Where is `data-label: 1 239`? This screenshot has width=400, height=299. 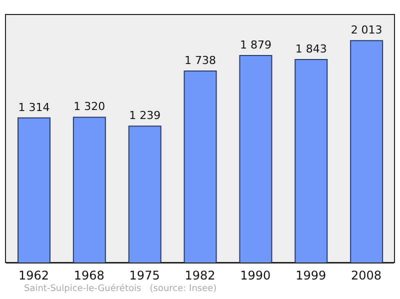
data-label: 1 239 is located at coordinates (145, 115).